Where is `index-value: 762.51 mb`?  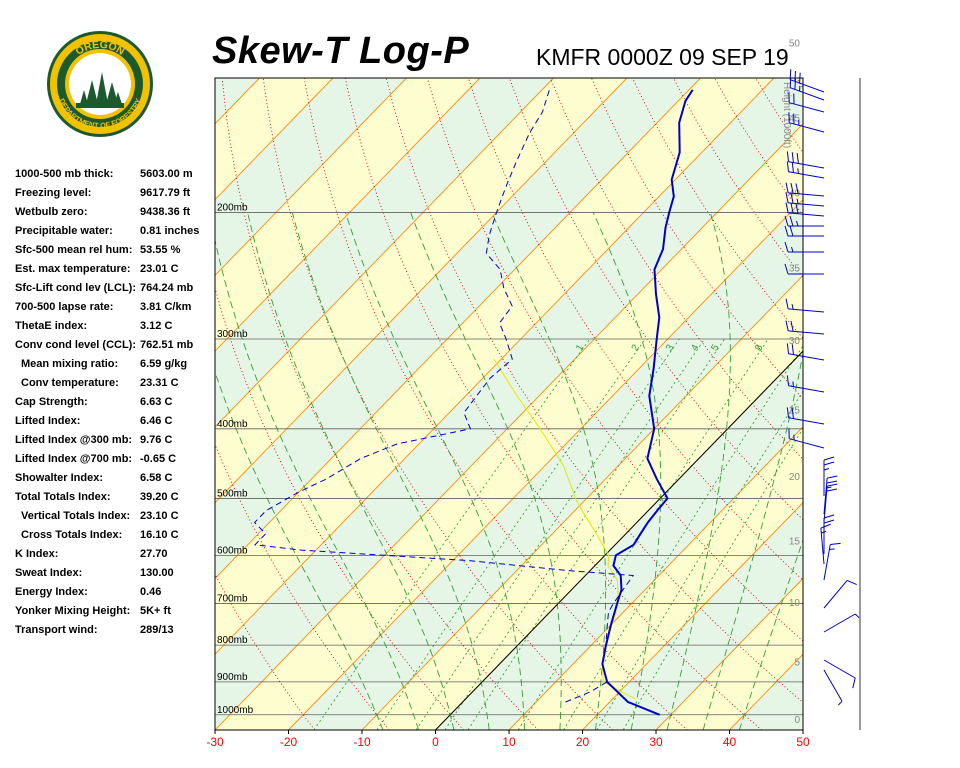
index-value: 762.51 mb is located at coordinates (167, 345).